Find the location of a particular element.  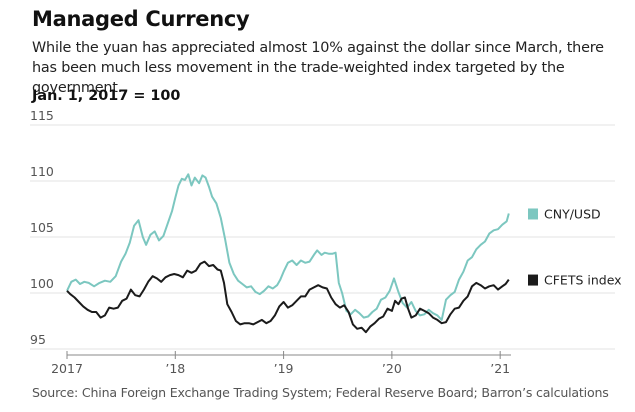

legend-label: CNY/USD is located at coordinates (572, 213).